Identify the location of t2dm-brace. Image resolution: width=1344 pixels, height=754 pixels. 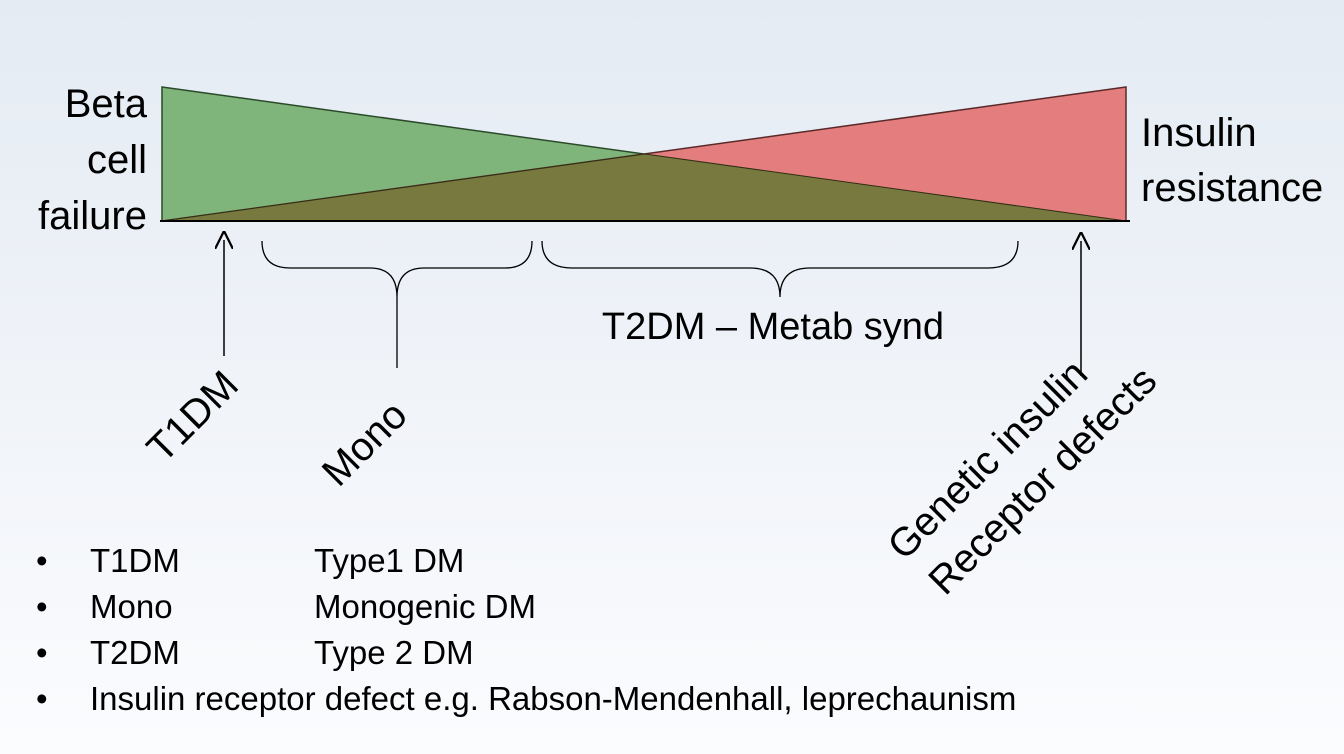
(780, 269).